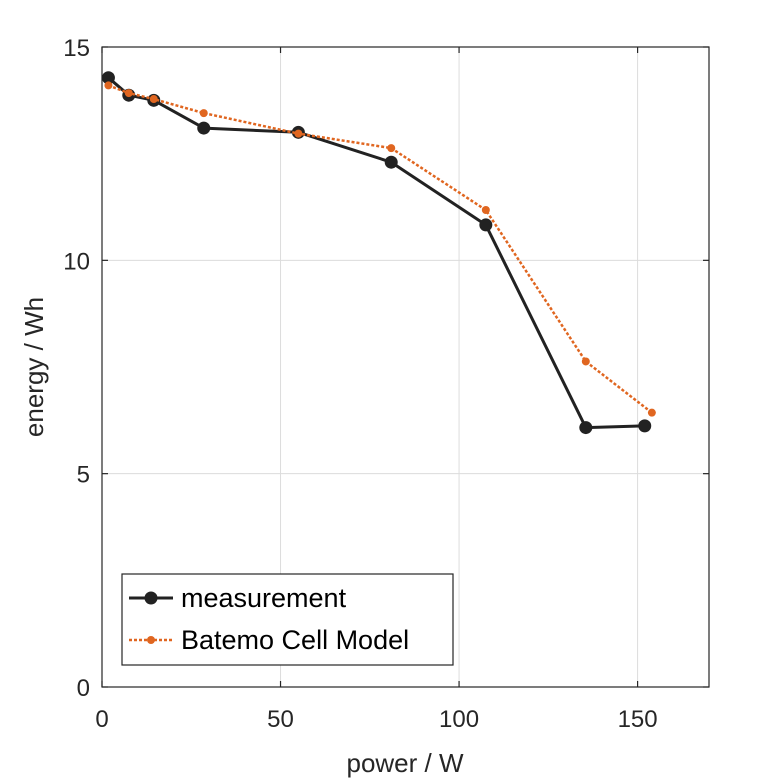 The height and width of the screenshot is (781, 781). I want to click on x-tick-label: 50, so click(280, 719).